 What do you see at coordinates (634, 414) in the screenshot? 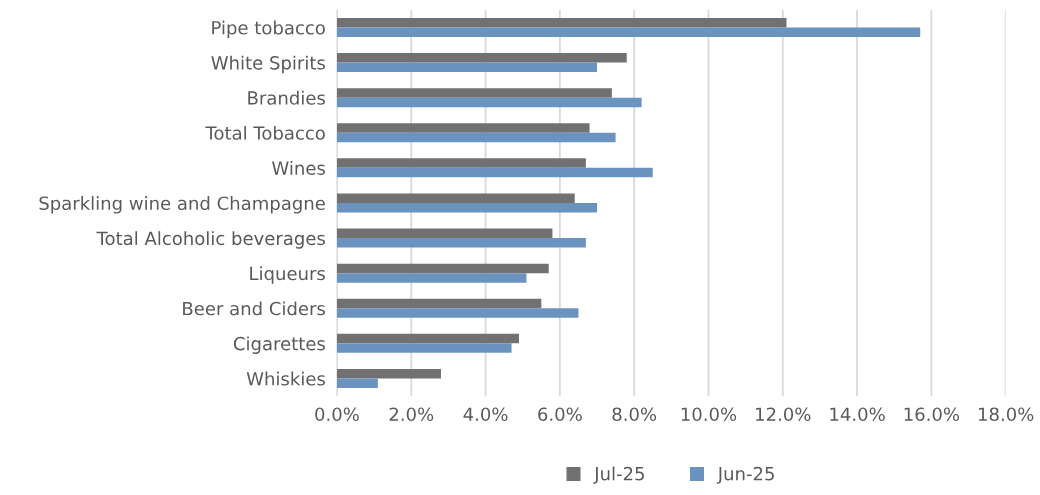
I see `x-tick-label: 8.0%` at bounding box center [634, 414].